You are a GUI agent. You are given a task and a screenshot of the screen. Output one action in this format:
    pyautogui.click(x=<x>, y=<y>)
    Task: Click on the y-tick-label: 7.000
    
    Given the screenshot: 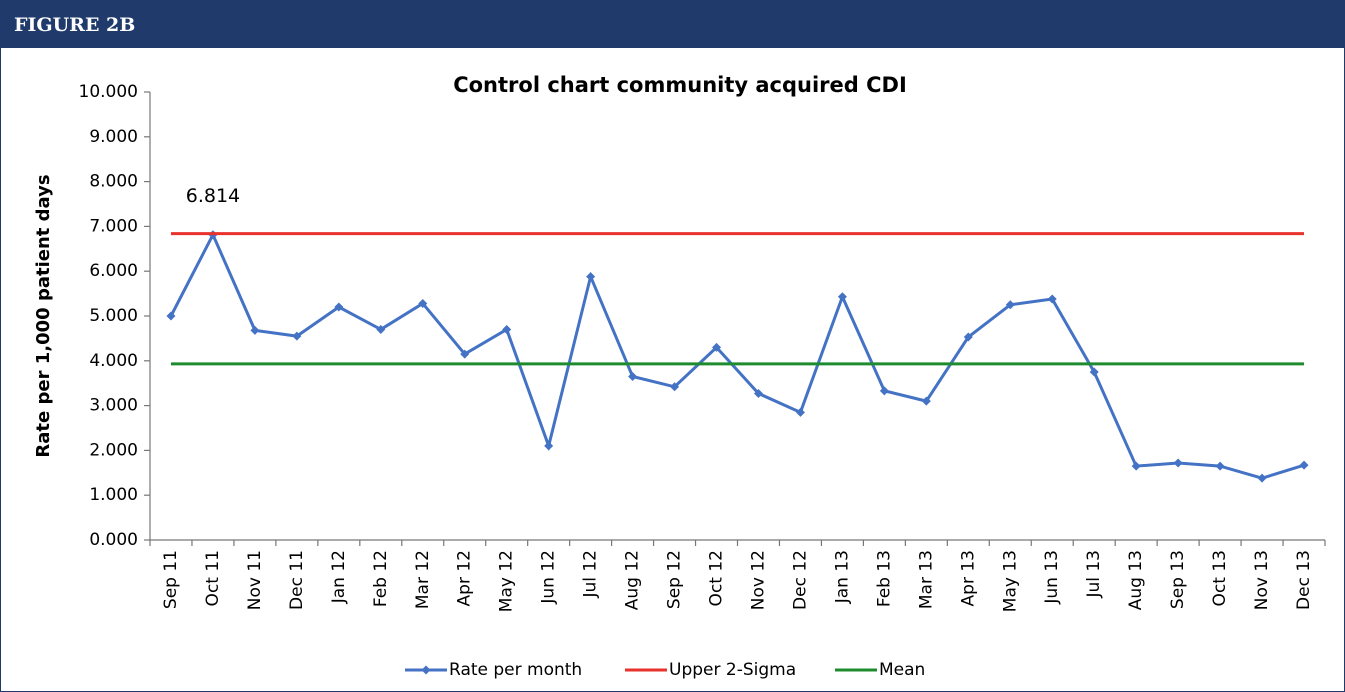 What is the action you would take?
    pyautogui.click(x=113, y=226)
    